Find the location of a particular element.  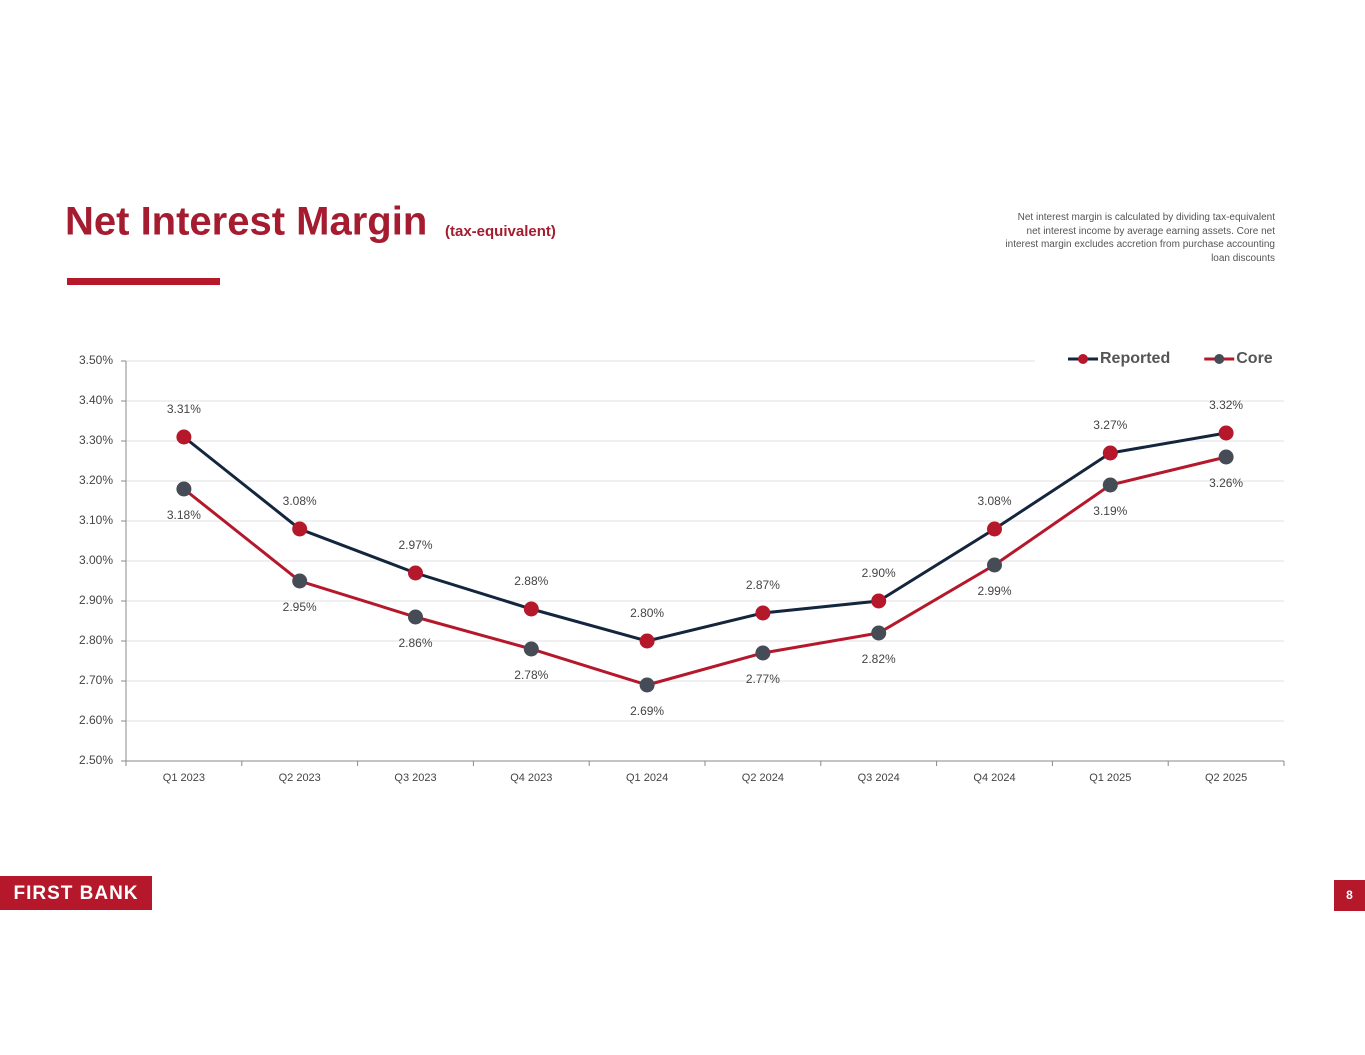

data-label: 2.88% is located at coordinates (531, 581).